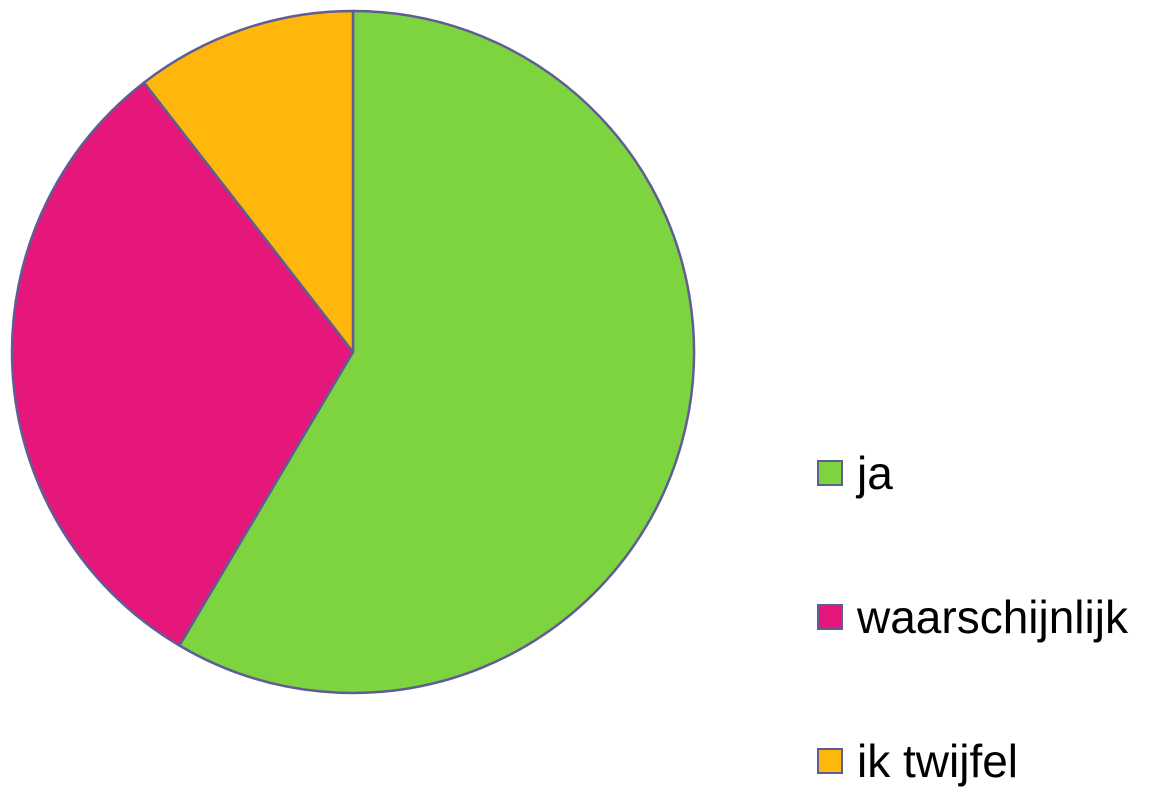 This screenshot has height=796, width=1164. I want to click on legend-label-ik-twijfel: ik twijfel, so click(938, 761).